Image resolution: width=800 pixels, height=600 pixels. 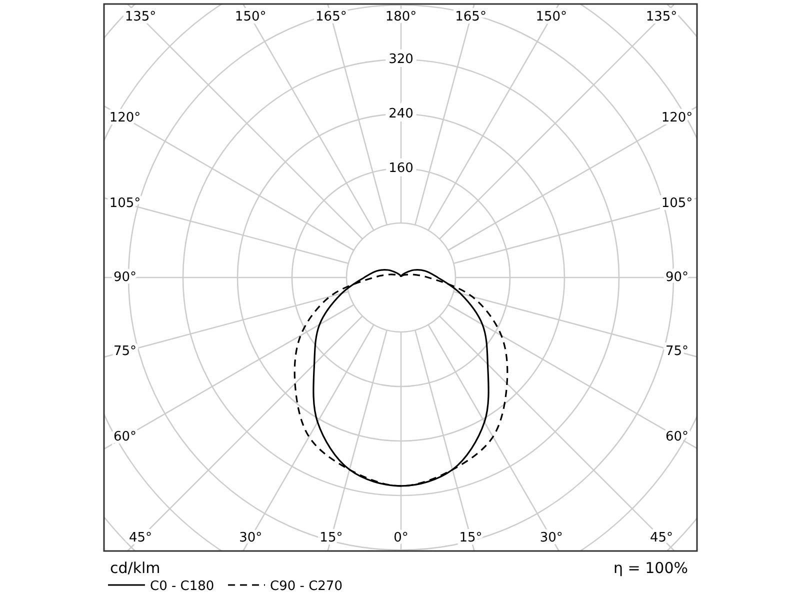 What do you see at coordinates (401, 59) in the screenshot?
I see `y-tick-label: 320` at bounding box center [401, 59].